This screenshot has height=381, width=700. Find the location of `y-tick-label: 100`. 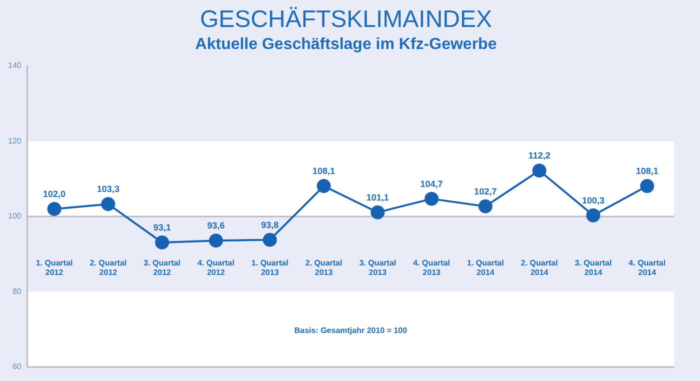

y-tick-label: 100 is located at coordinates (15, 216).